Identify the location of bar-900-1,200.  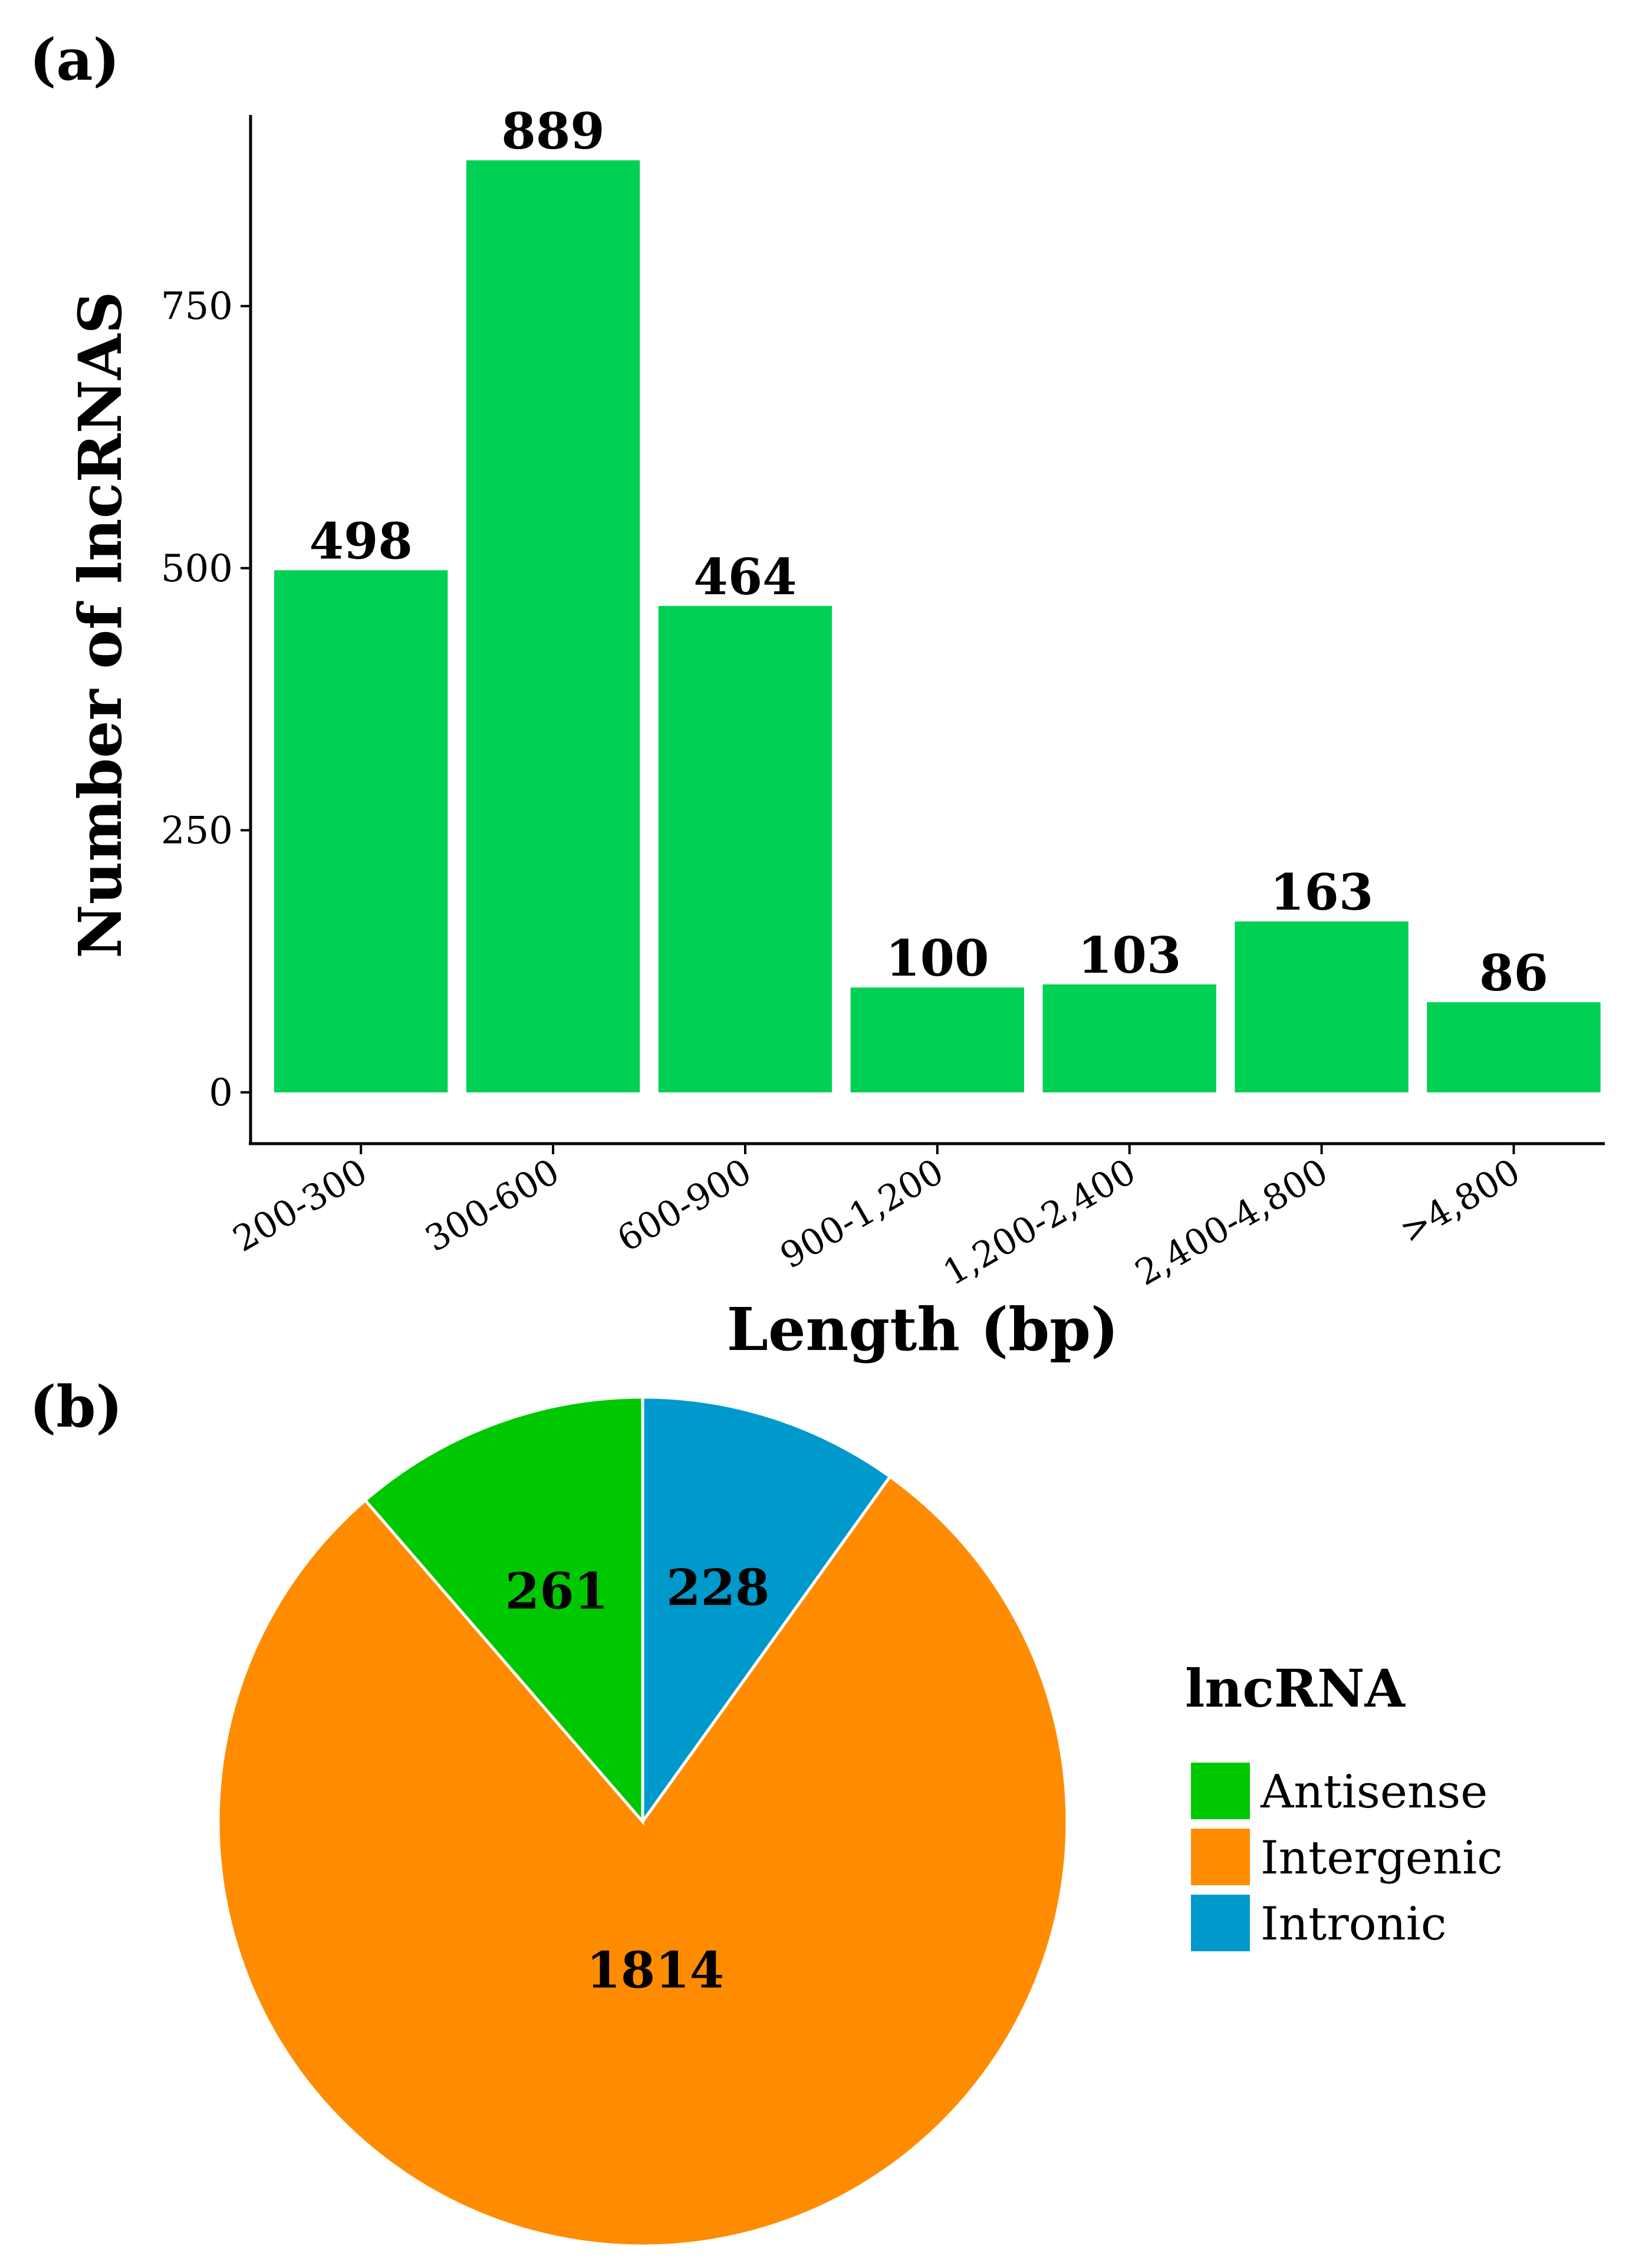
(938, 1039).